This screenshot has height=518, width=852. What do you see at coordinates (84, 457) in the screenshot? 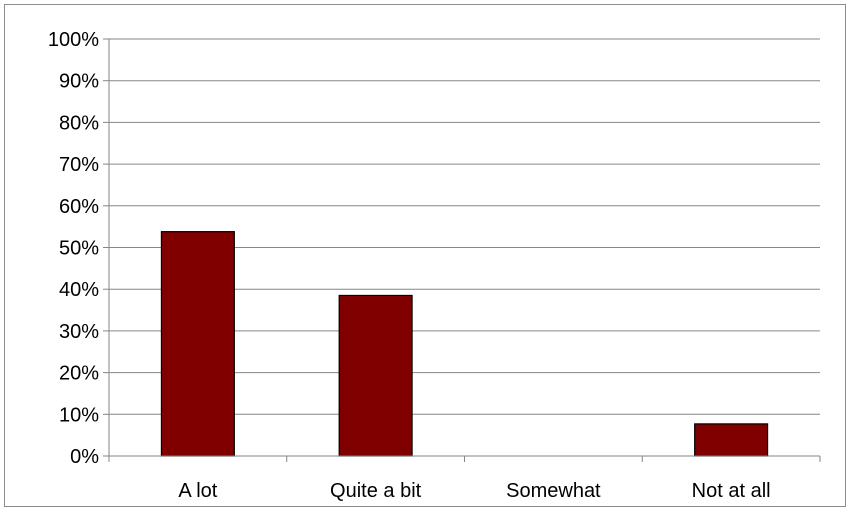
I see `y-tick-label: 0%` at bounding box center [84, 457].